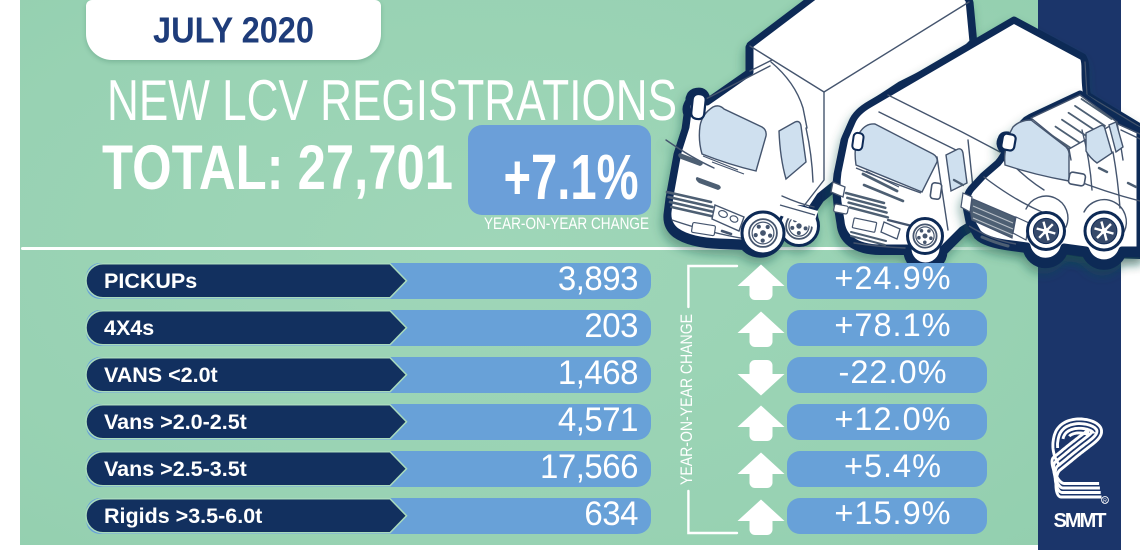  What do you see at coordinates (233, 30) in the screenshot?
I see `svg-text: JULY 2020` at bounding box center [233, 30].